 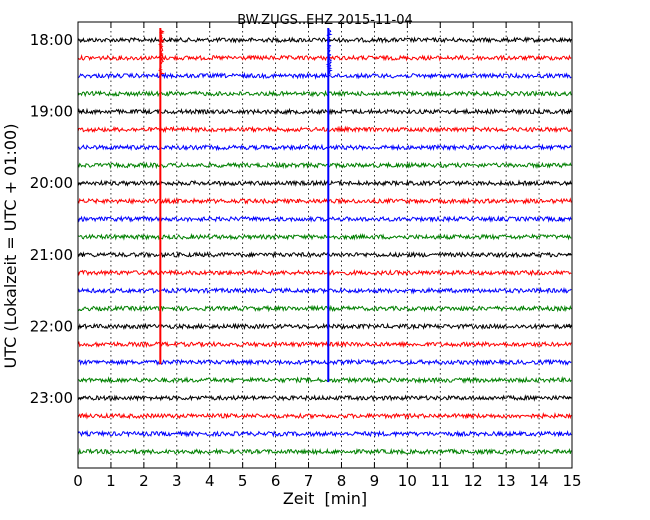 What do you see at coordinates (51, 40) in the screenshot?
I see `y-tick-label: 18:00` at bounding box center [51, 40].